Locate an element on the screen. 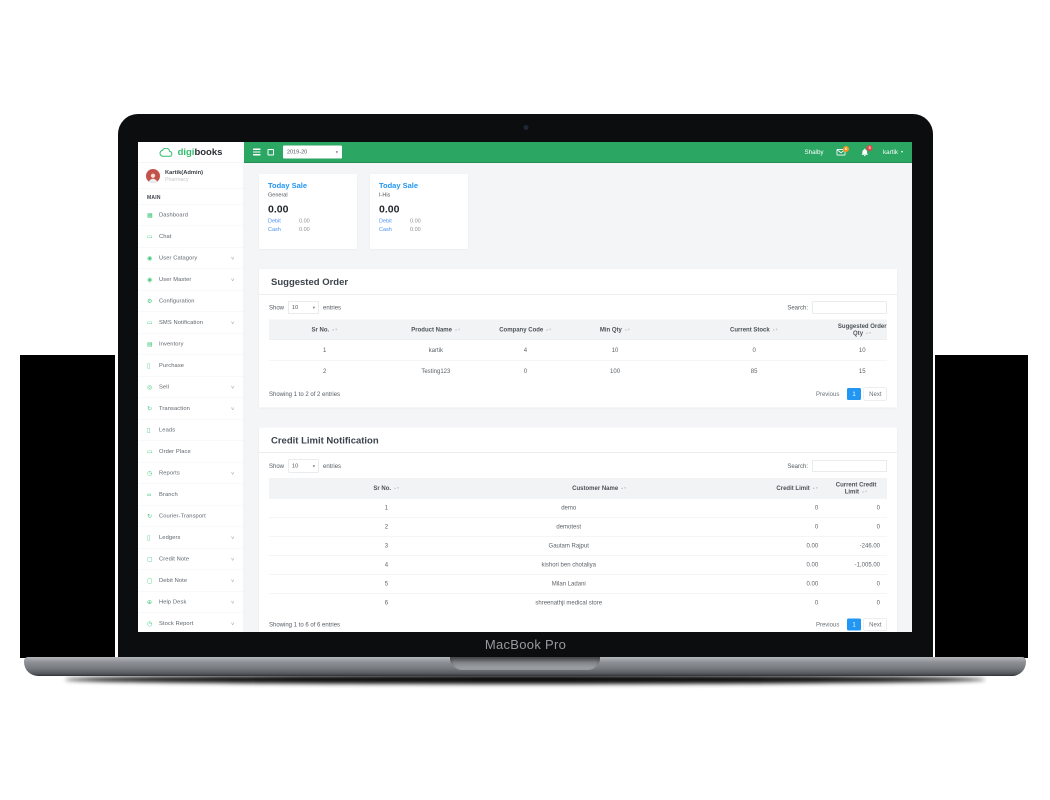 The image size is (1050, 800). sidebar-item: ▯ Ledgers ∨ is located at coordinates (191, 537).